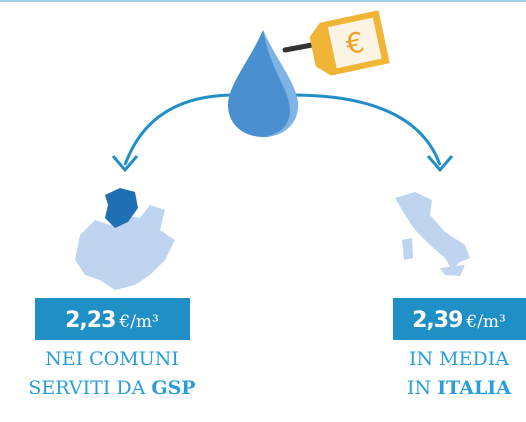  Describe the element at coordinates (407, 249) in the screenshot. I see `map-sardinia` at that location.